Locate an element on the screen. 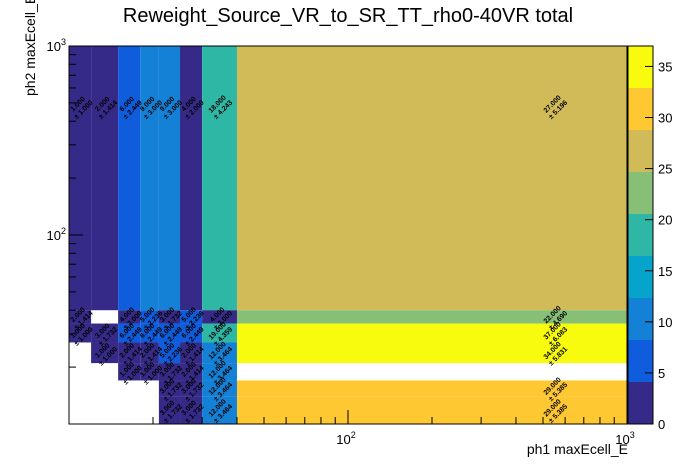 The height and width of the screenshot is (472, 696). x-tick-label: 10² is located at coordinates (345, 438).